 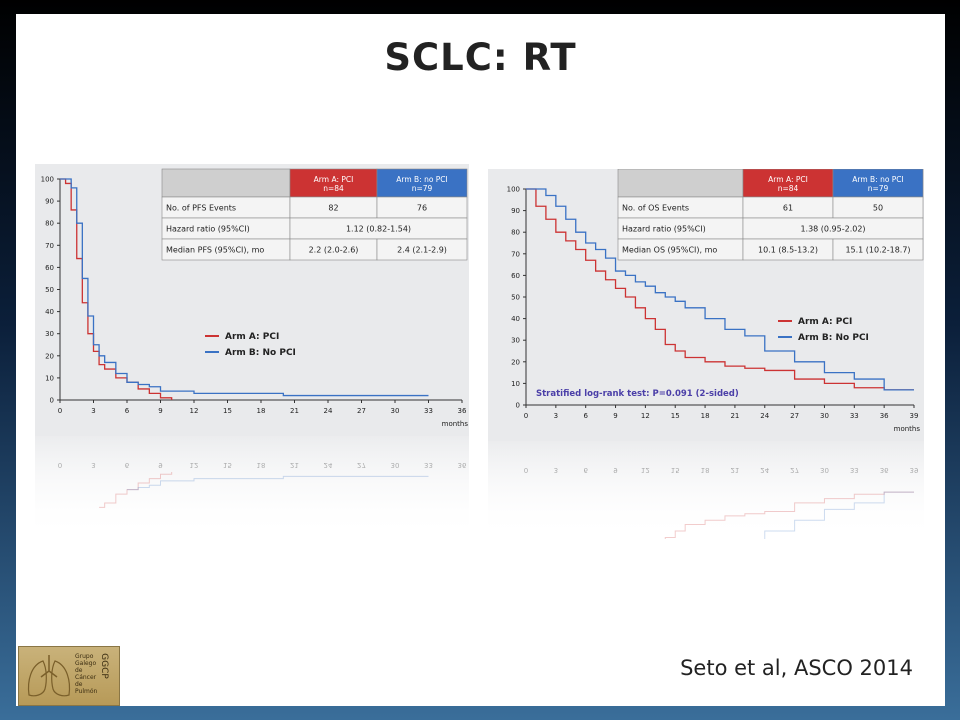 What do you see at coordinates (515, 233) in the screenshot?
I see `y-tick-label: 80` at bounding box center [515, 233].